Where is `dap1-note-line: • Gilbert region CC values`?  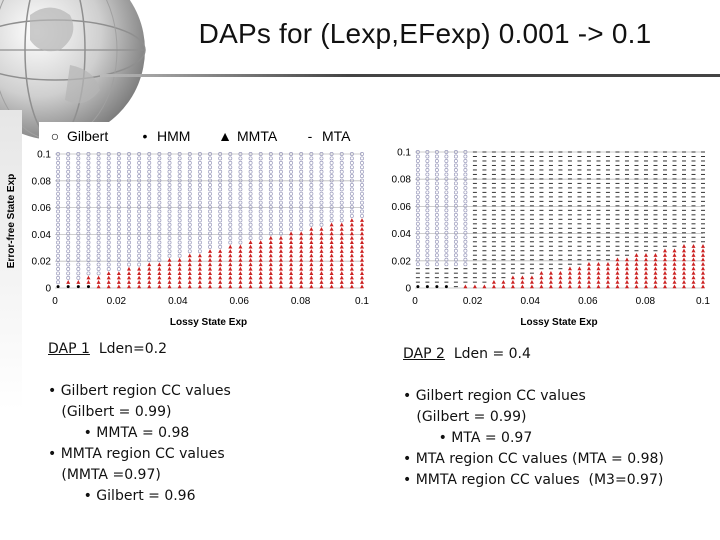 dap1-note-line: • Gilbert region CC values is located at coordinates (139, 391).